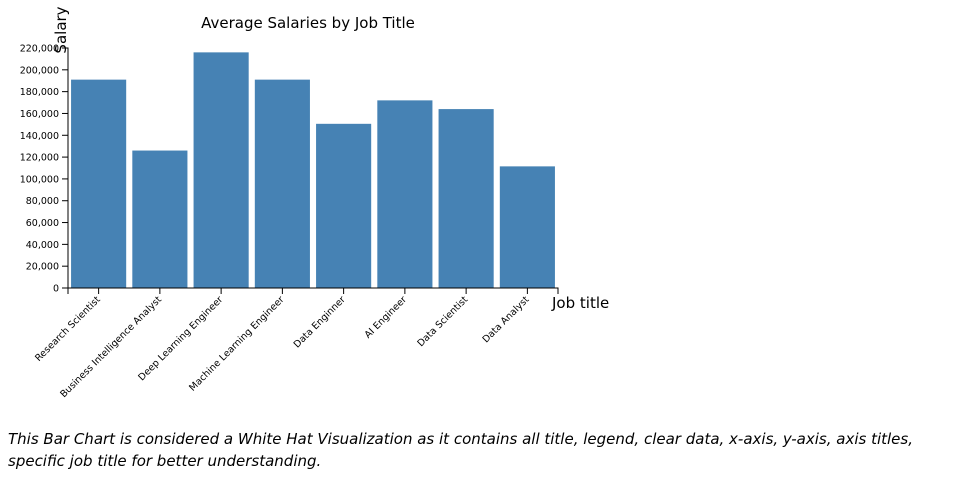 The width and height of the screenshot is (960, 500). I want to click on y-tick-label: 0, so click(56, 289).